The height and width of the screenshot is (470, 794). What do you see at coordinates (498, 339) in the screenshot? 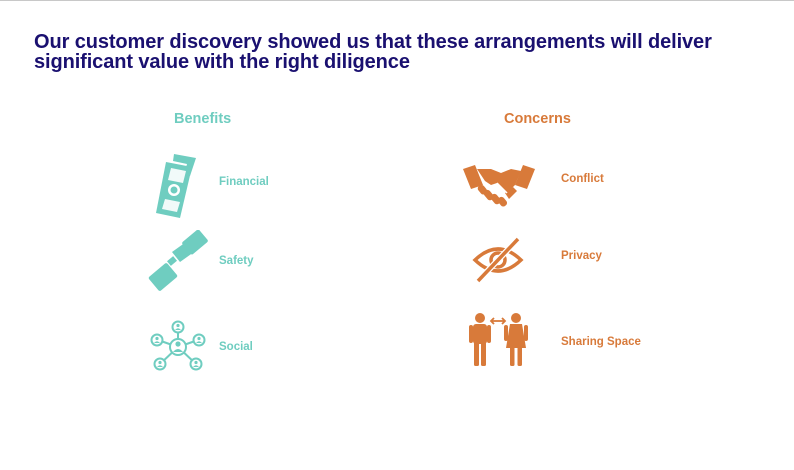
I see `people-icon` at bounding box center [498, 339].